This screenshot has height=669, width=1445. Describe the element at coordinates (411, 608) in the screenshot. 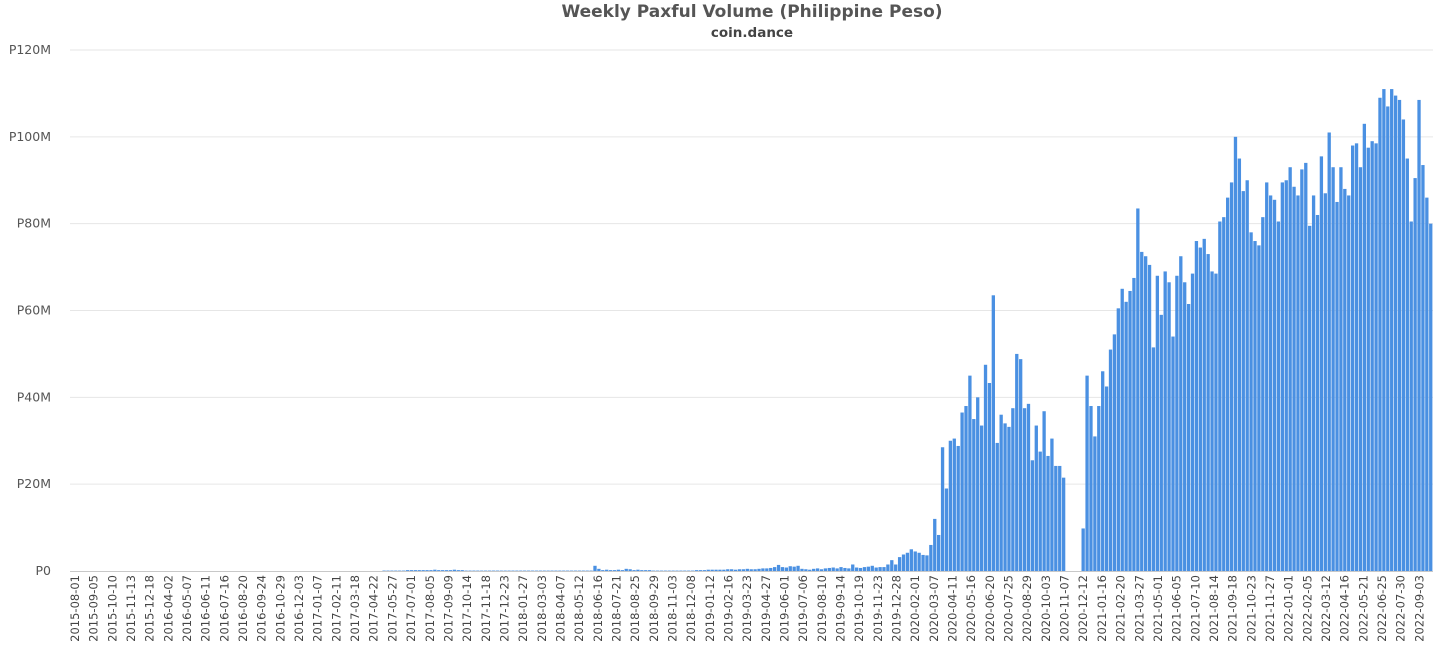

I see `x-tick-label: 2017-07-01` at that location.